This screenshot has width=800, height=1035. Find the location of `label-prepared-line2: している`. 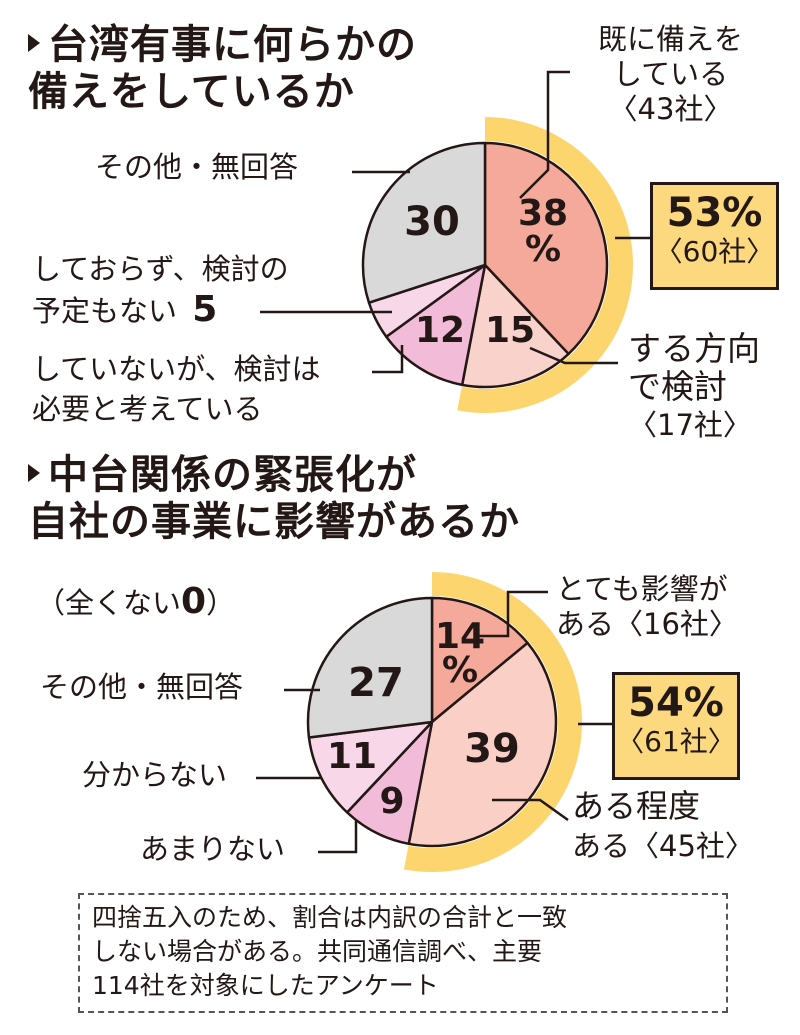

label-prepared-line2: している is located at coordinates (670, 74).